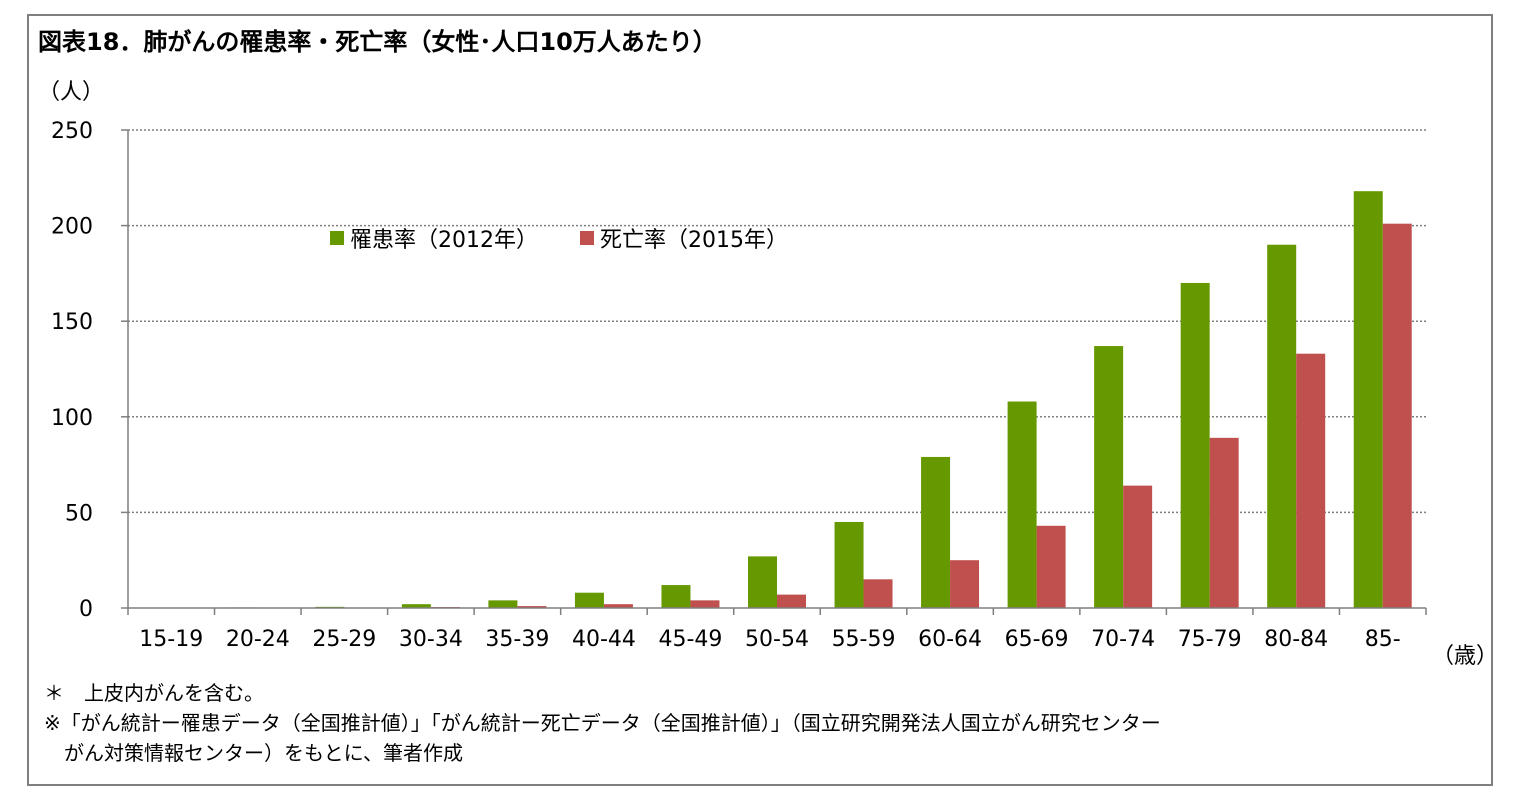 Image resolution: width=1520 pixels, height=809 pixels. What do you see at coordinates (253, 753) in the screenshot?
I see `footnote-3: がん対策情報センター）をもとに、筆者作成` at bounding box center [253, 753].